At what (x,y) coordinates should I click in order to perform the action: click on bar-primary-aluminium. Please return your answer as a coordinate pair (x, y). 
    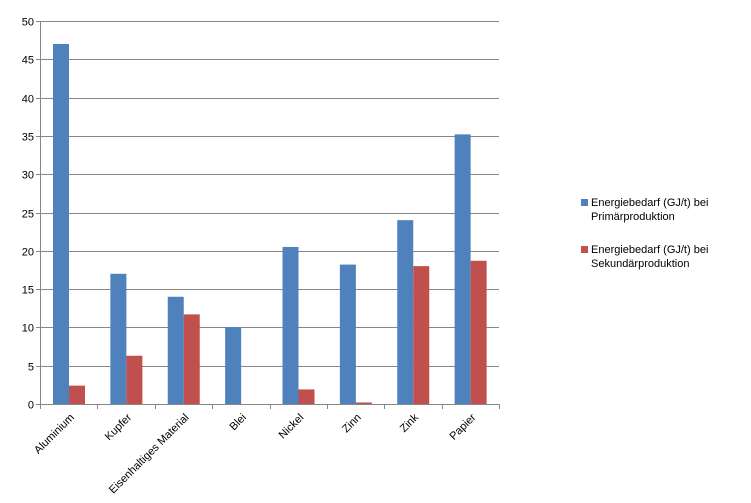
    Looking at the image, I should click on (61, 223).